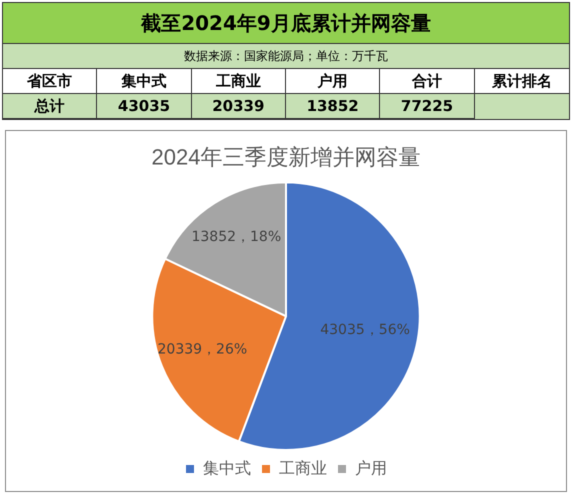  Describe the element at coordinates (239, 81) in the screenshot. I see `text: 工商业` at that location.